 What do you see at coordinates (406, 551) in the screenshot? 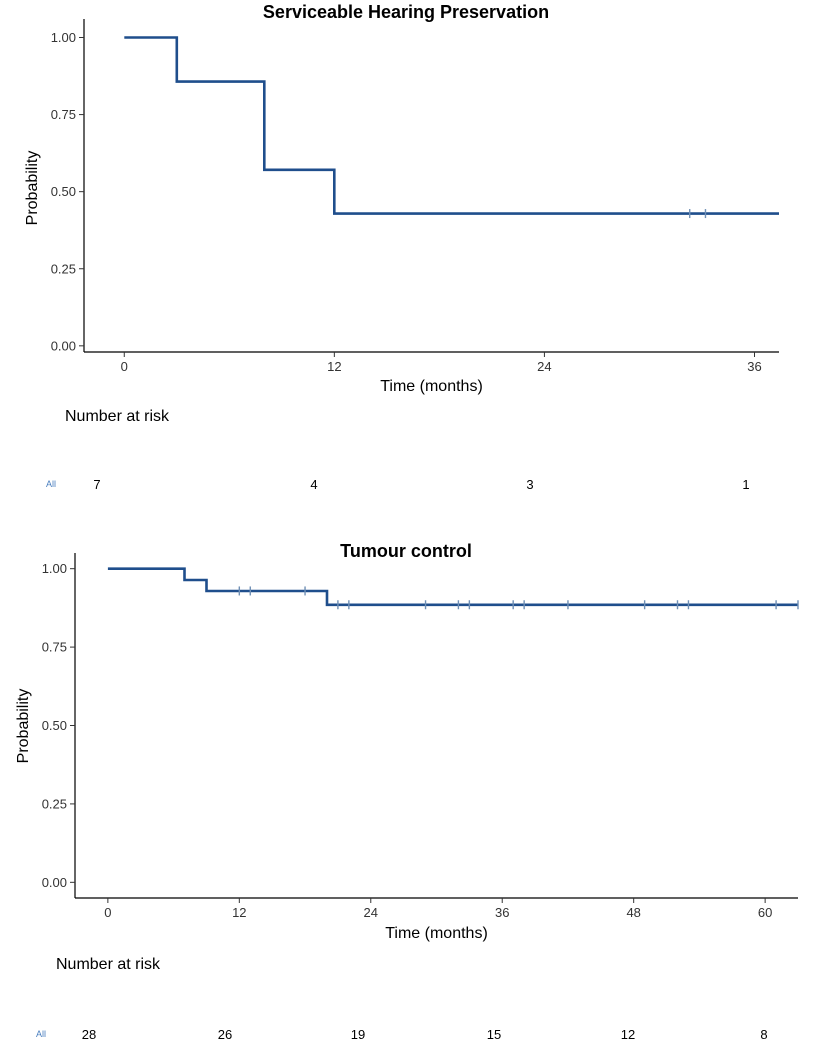
I see `chart-title: Tumour control` at bounding box center [406, 551].